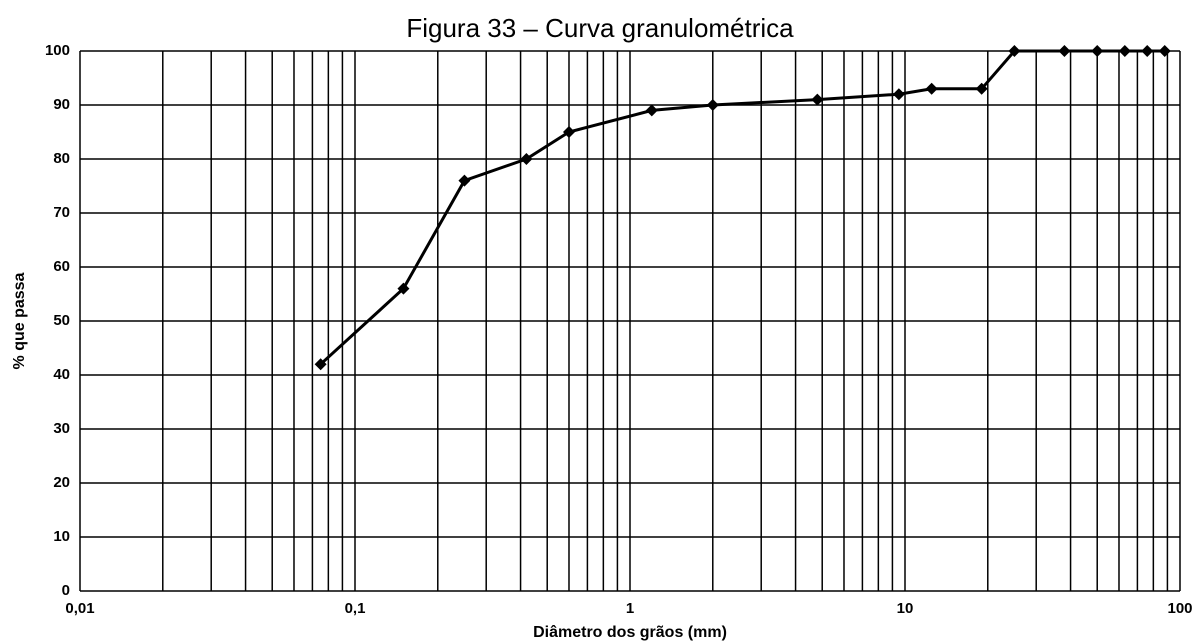  I want to click on x-tick-label: 1, so click(630, 608).